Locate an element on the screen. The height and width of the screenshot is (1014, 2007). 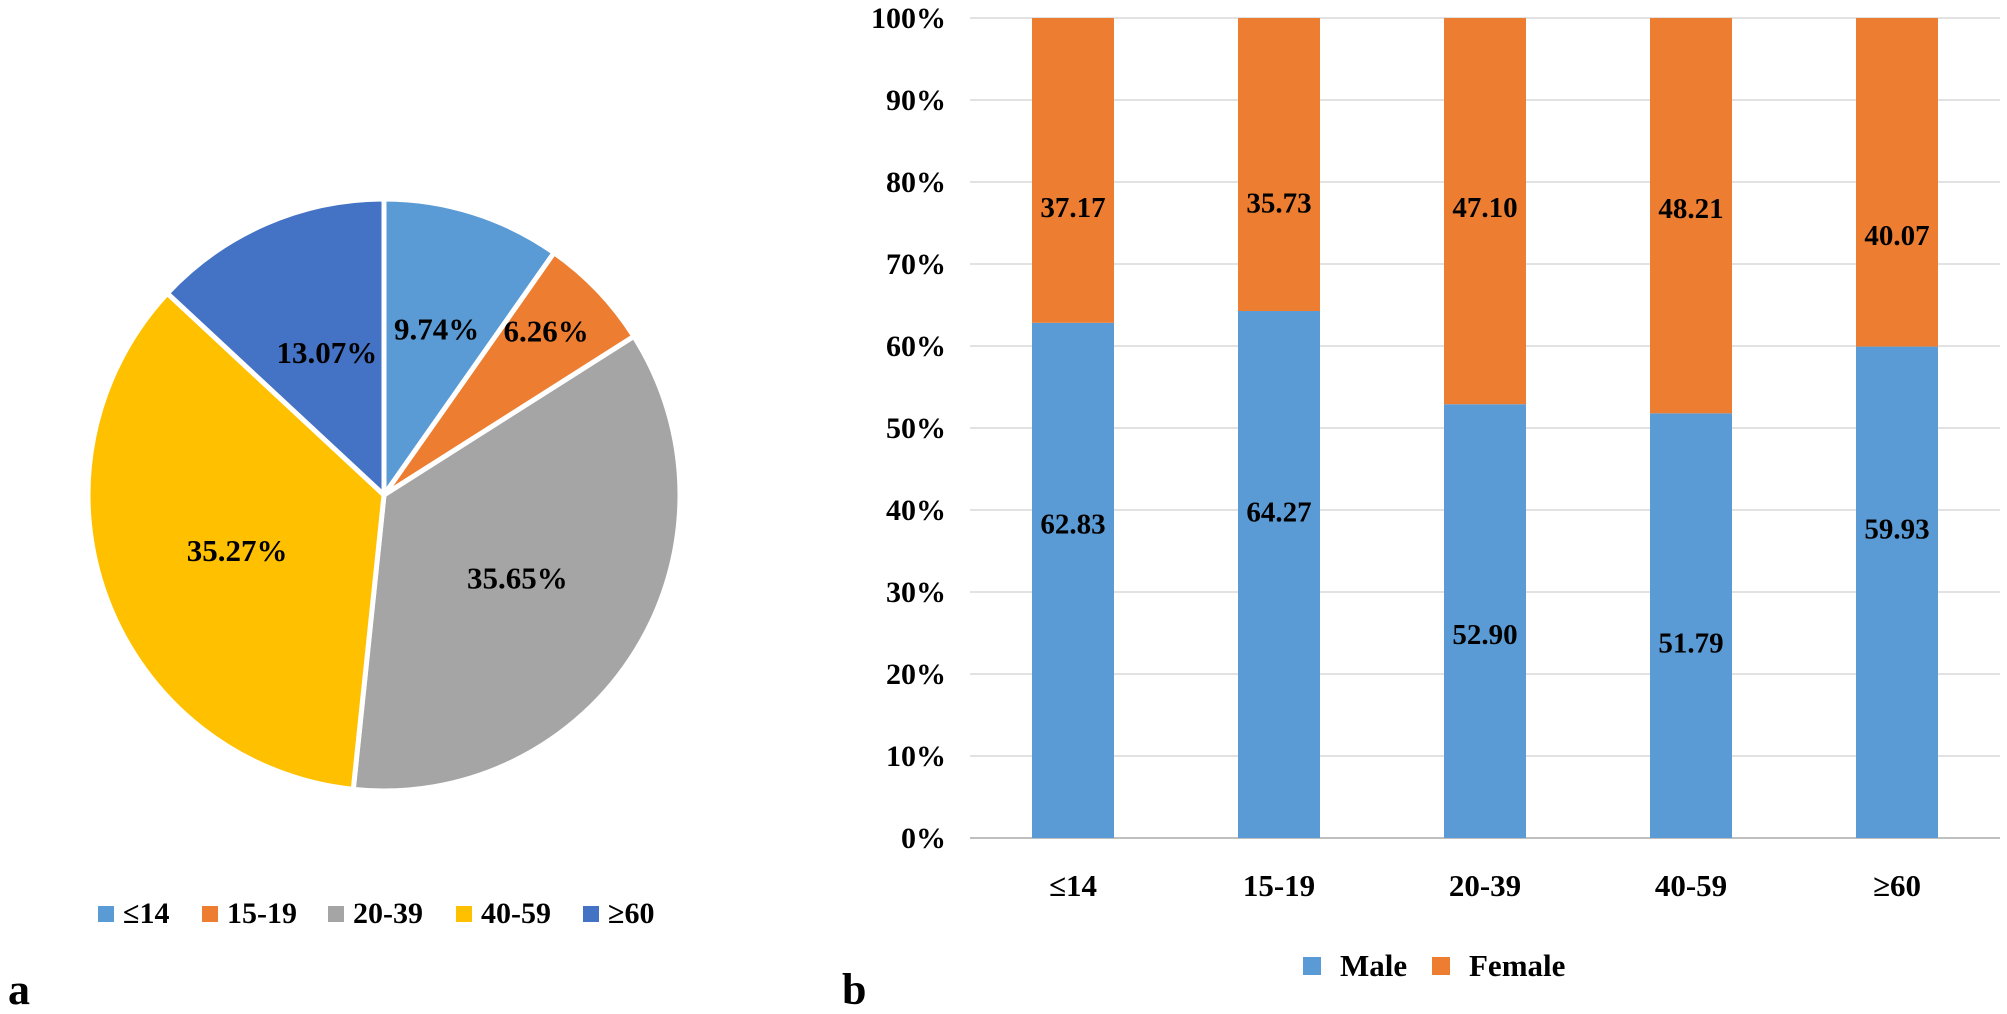
value-label-male-ge60: 59.93 is located at coordinates (1896, 529).